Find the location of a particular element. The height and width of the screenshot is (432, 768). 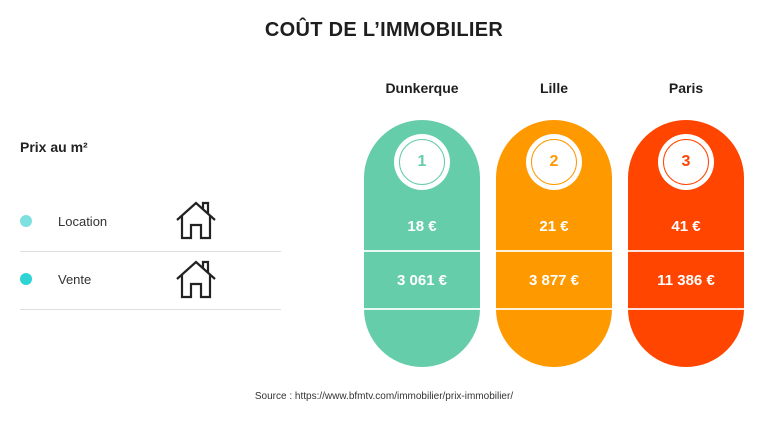

city-name: Paris is located at coordinates (686, 88).